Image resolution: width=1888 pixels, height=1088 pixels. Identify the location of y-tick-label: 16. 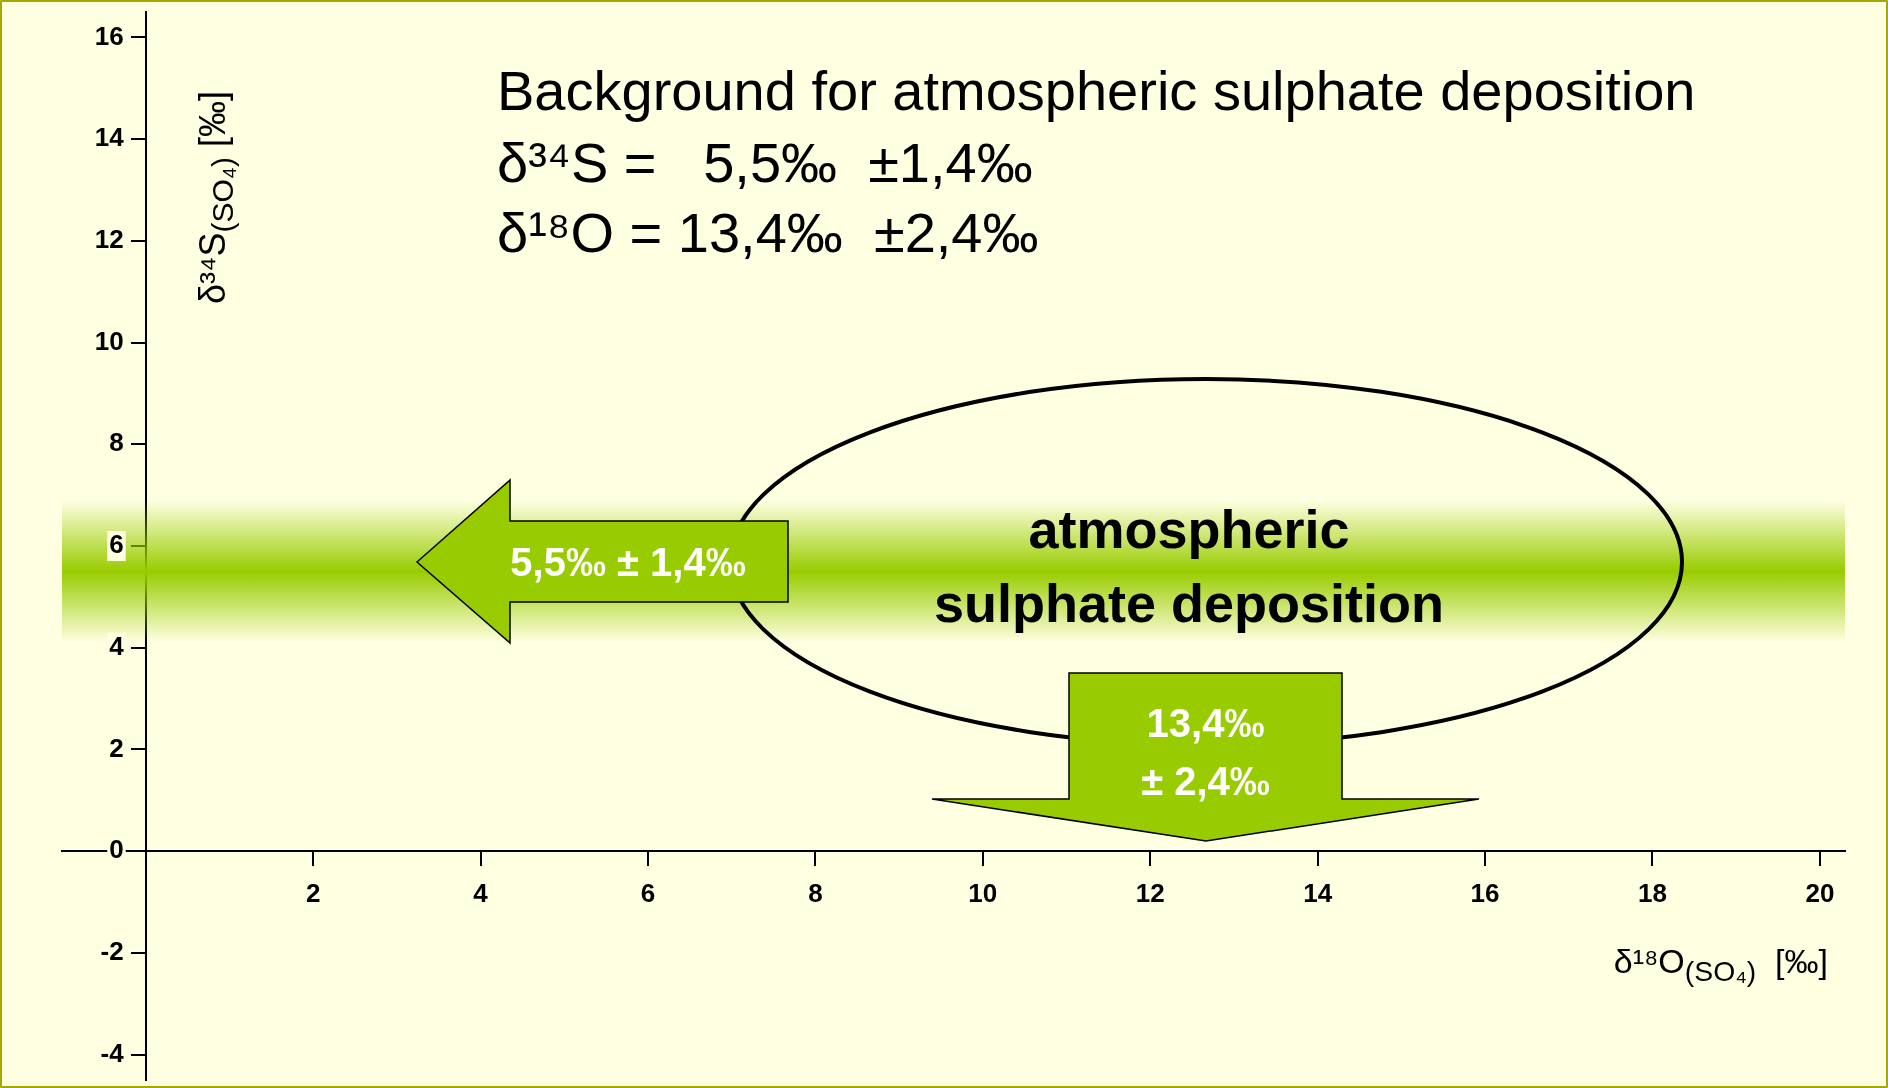
(109, 35).